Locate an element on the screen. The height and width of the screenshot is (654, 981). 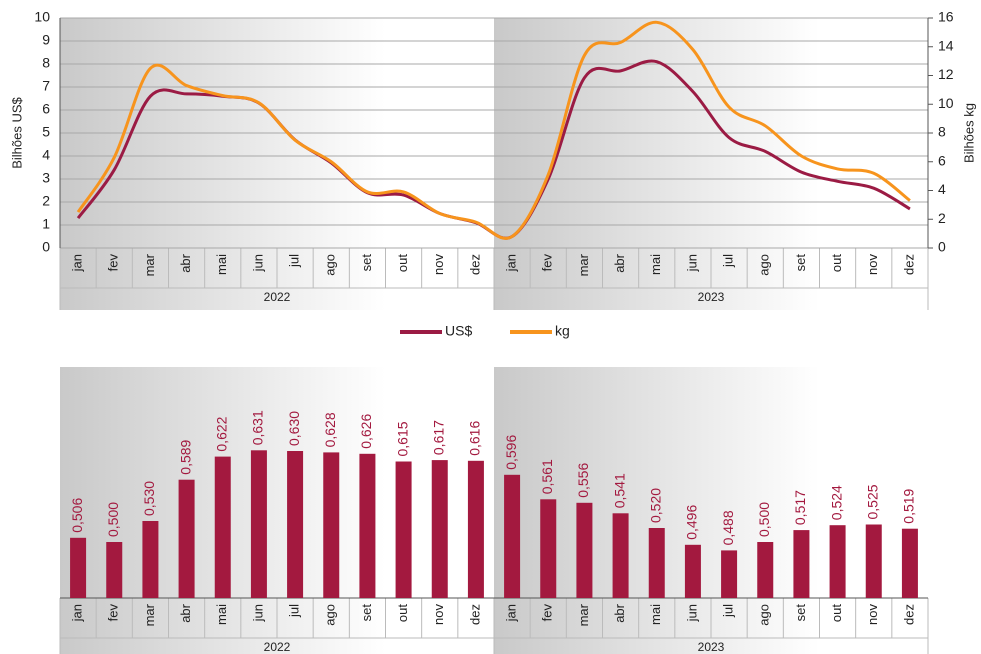
y2-tick-label: 16 is located at coordinates (946, 17).